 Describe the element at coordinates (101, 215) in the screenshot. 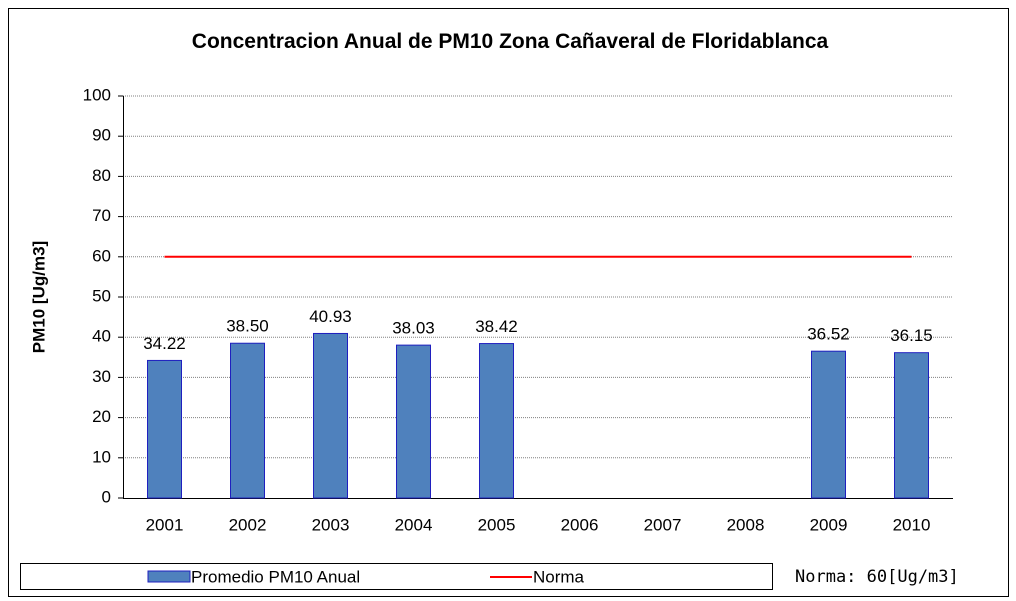

I see `y-tick-label: 70` at that location.